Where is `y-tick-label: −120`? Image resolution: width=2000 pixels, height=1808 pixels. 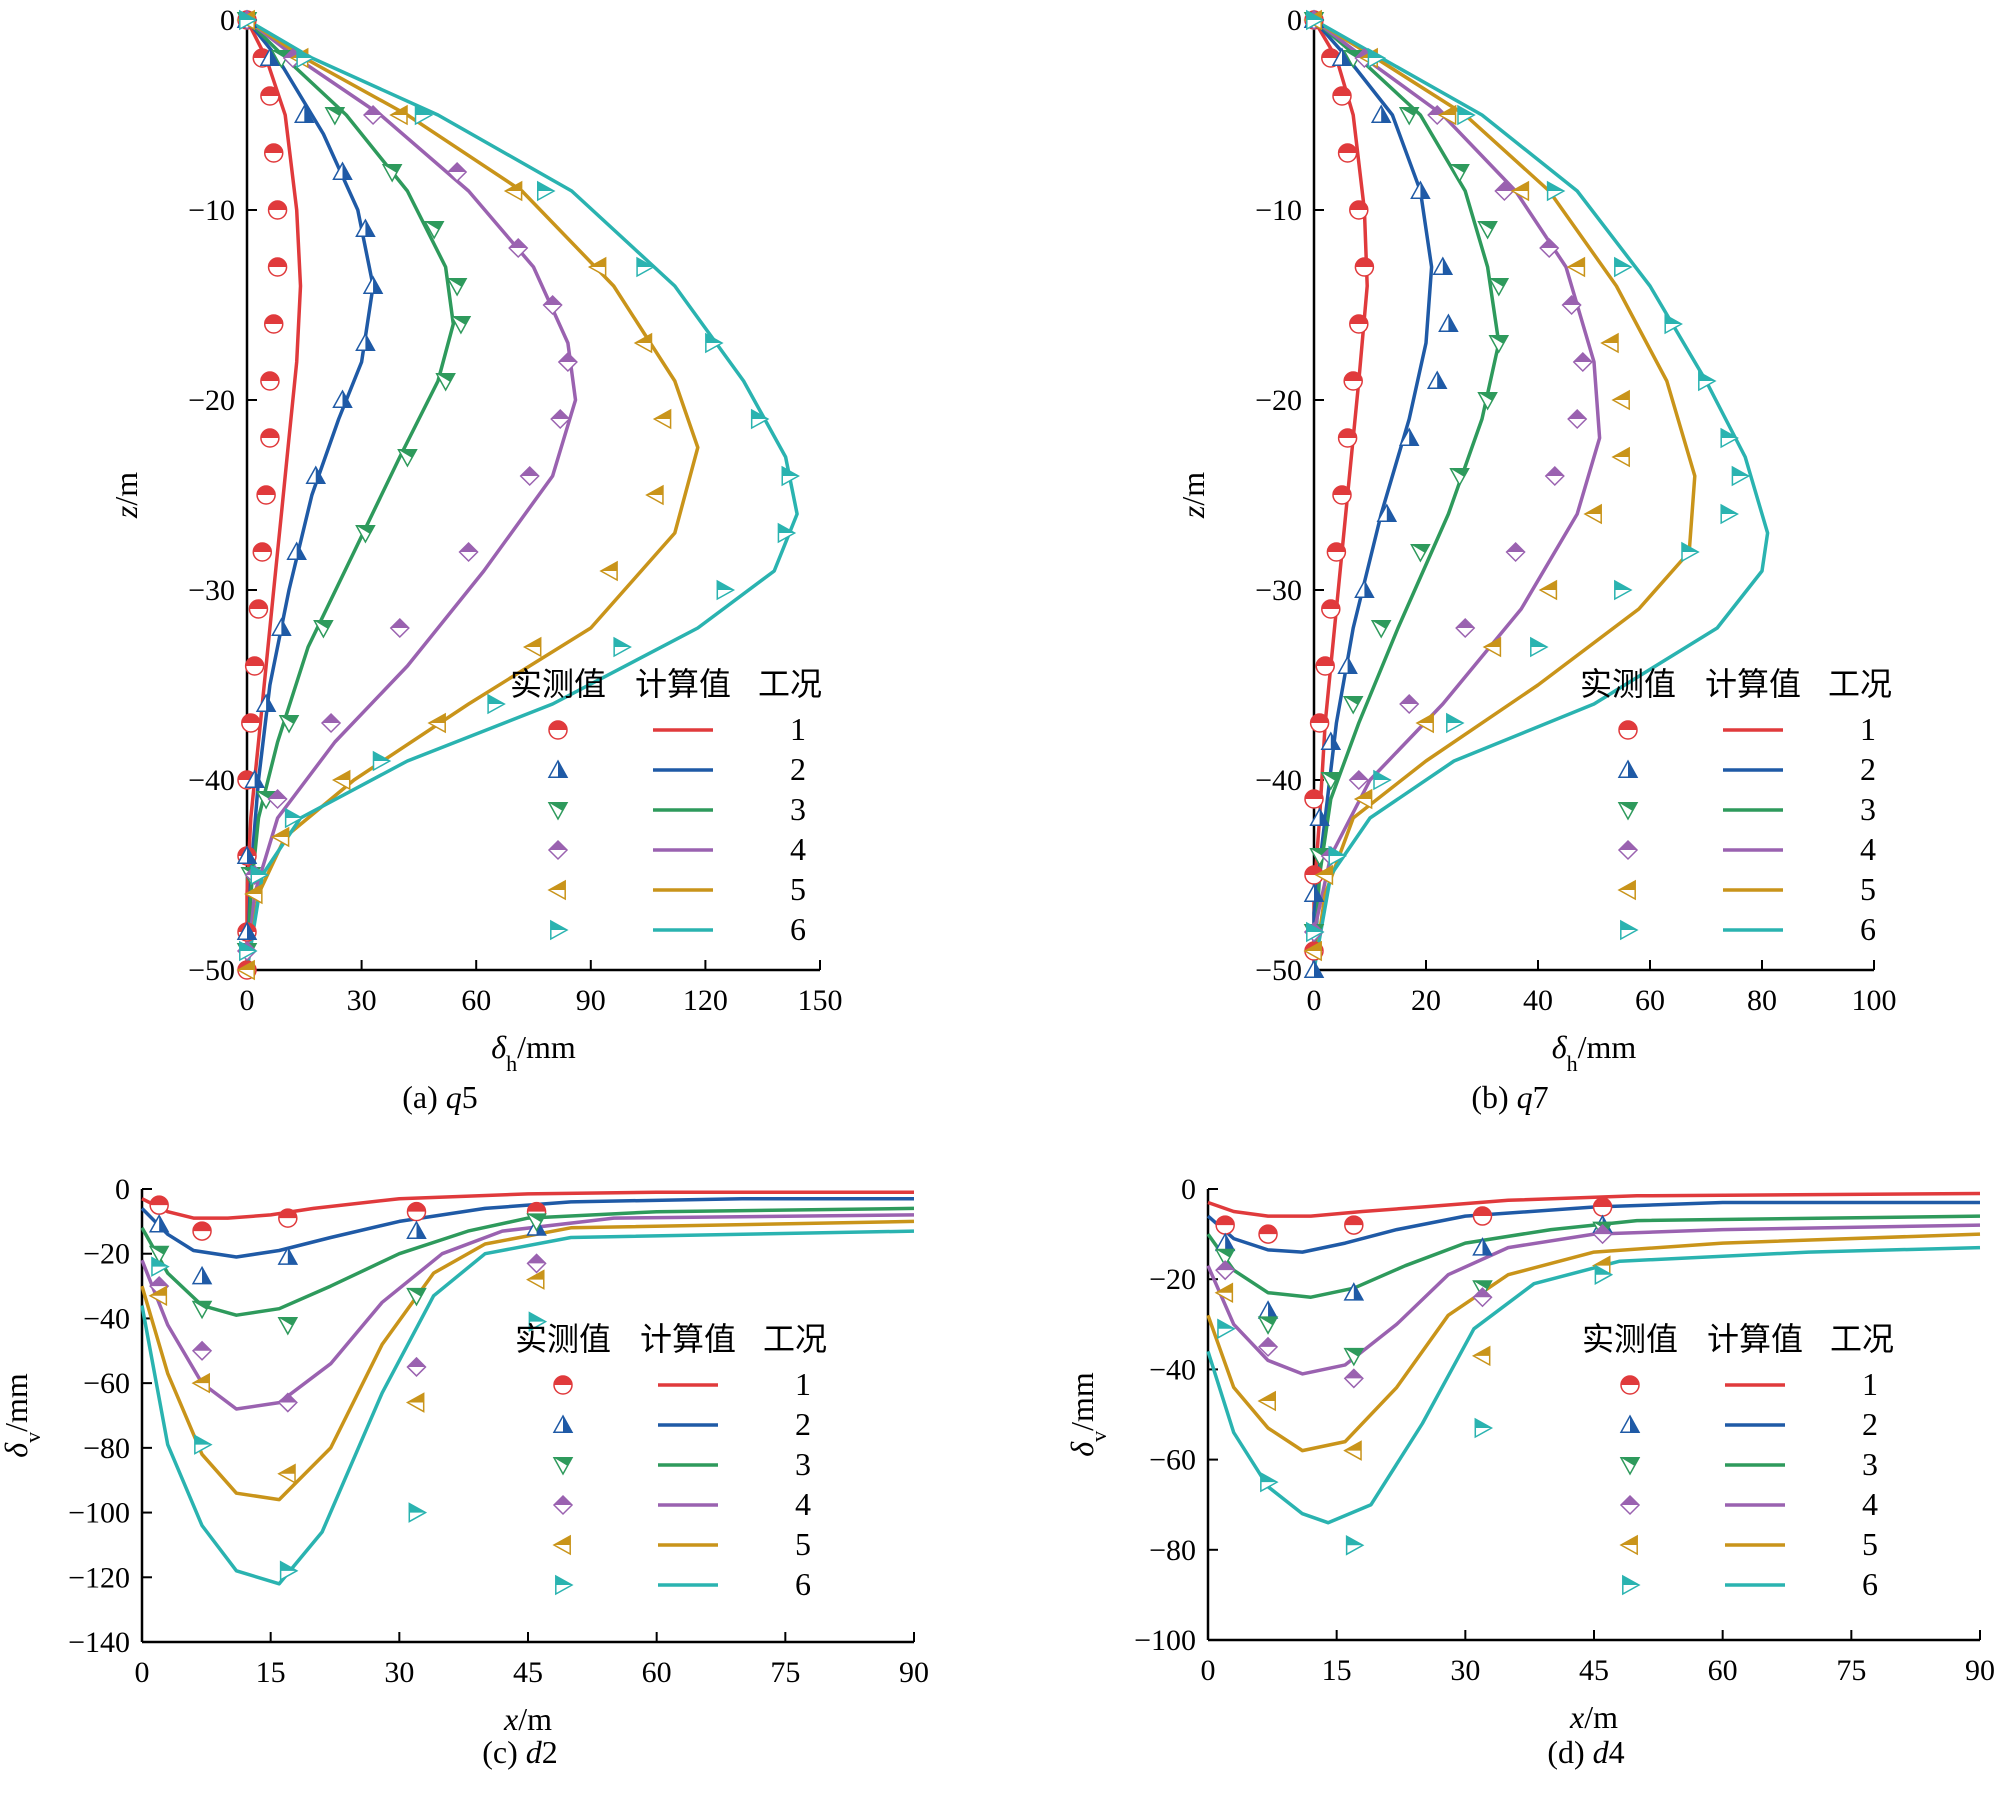 y-tick-label: −120 is located at coordinates (99, 1577).